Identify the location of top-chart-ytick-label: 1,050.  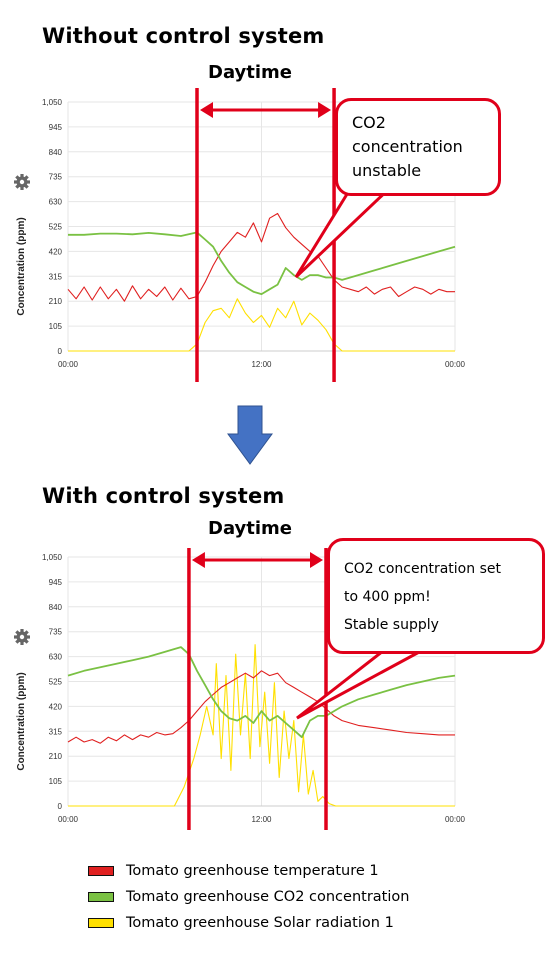
(52, 102).